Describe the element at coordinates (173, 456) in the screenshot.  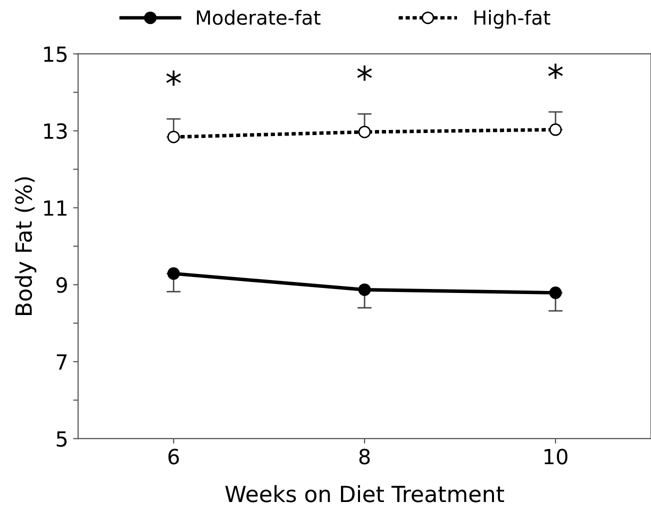
I see `x-tick-label: 6` at that location.